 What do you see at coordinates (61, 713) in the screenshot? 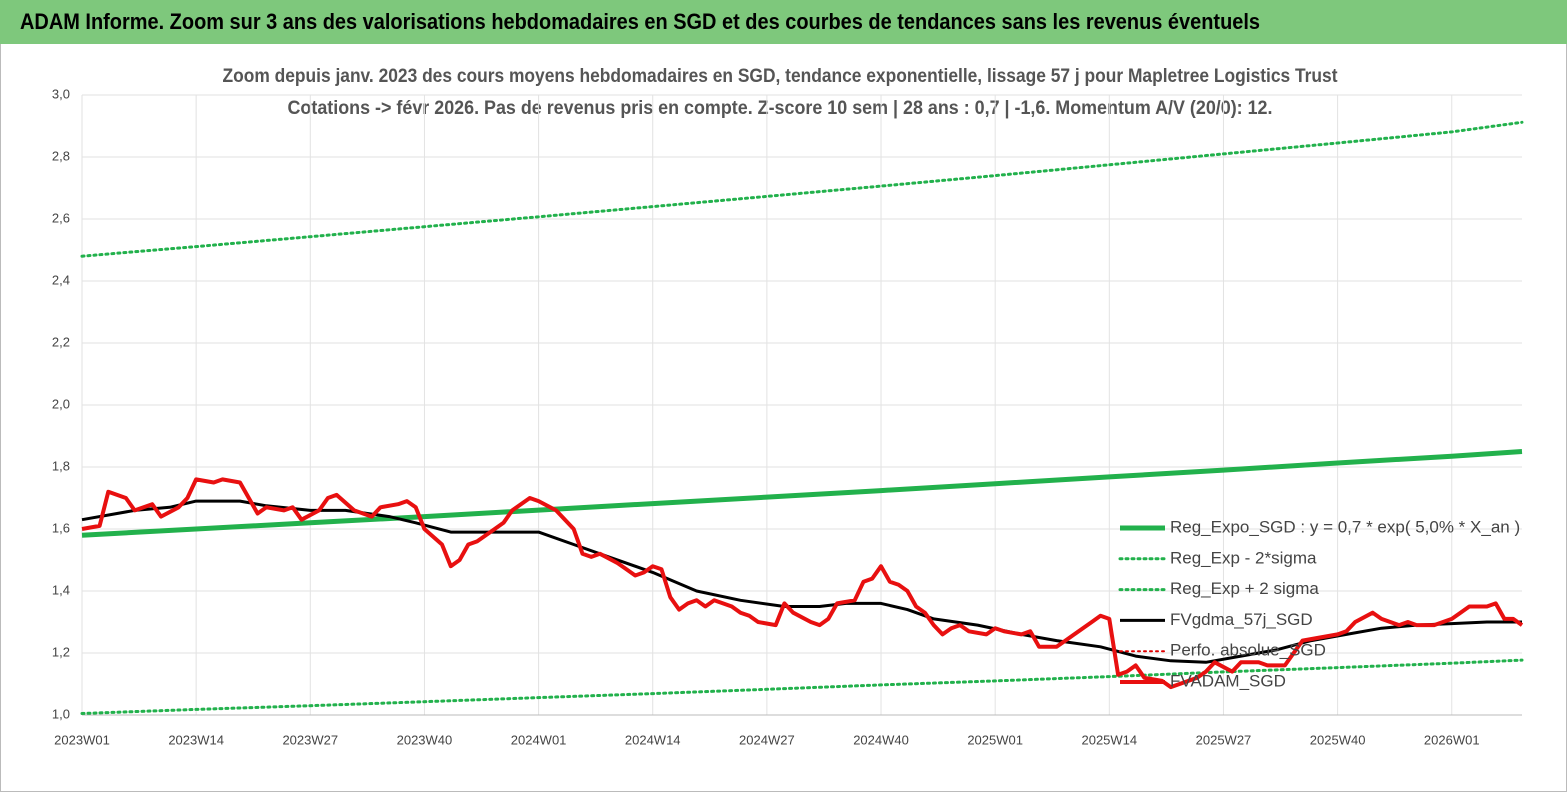
I see `y-tick-label: 1,0` at bounding box center [61, 713].